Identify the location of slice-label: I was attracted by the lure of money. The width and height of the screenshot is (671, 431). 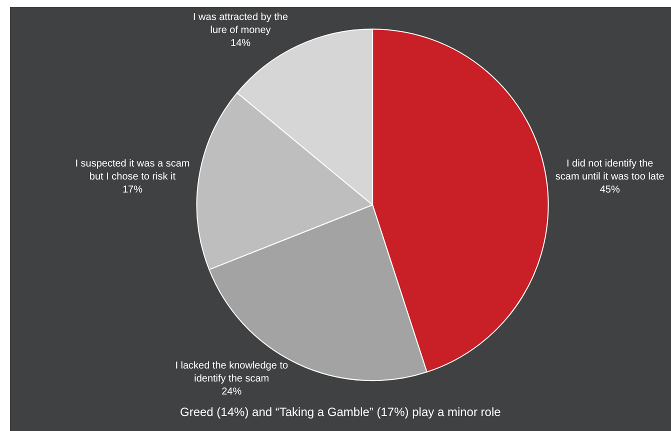
(240, 24).